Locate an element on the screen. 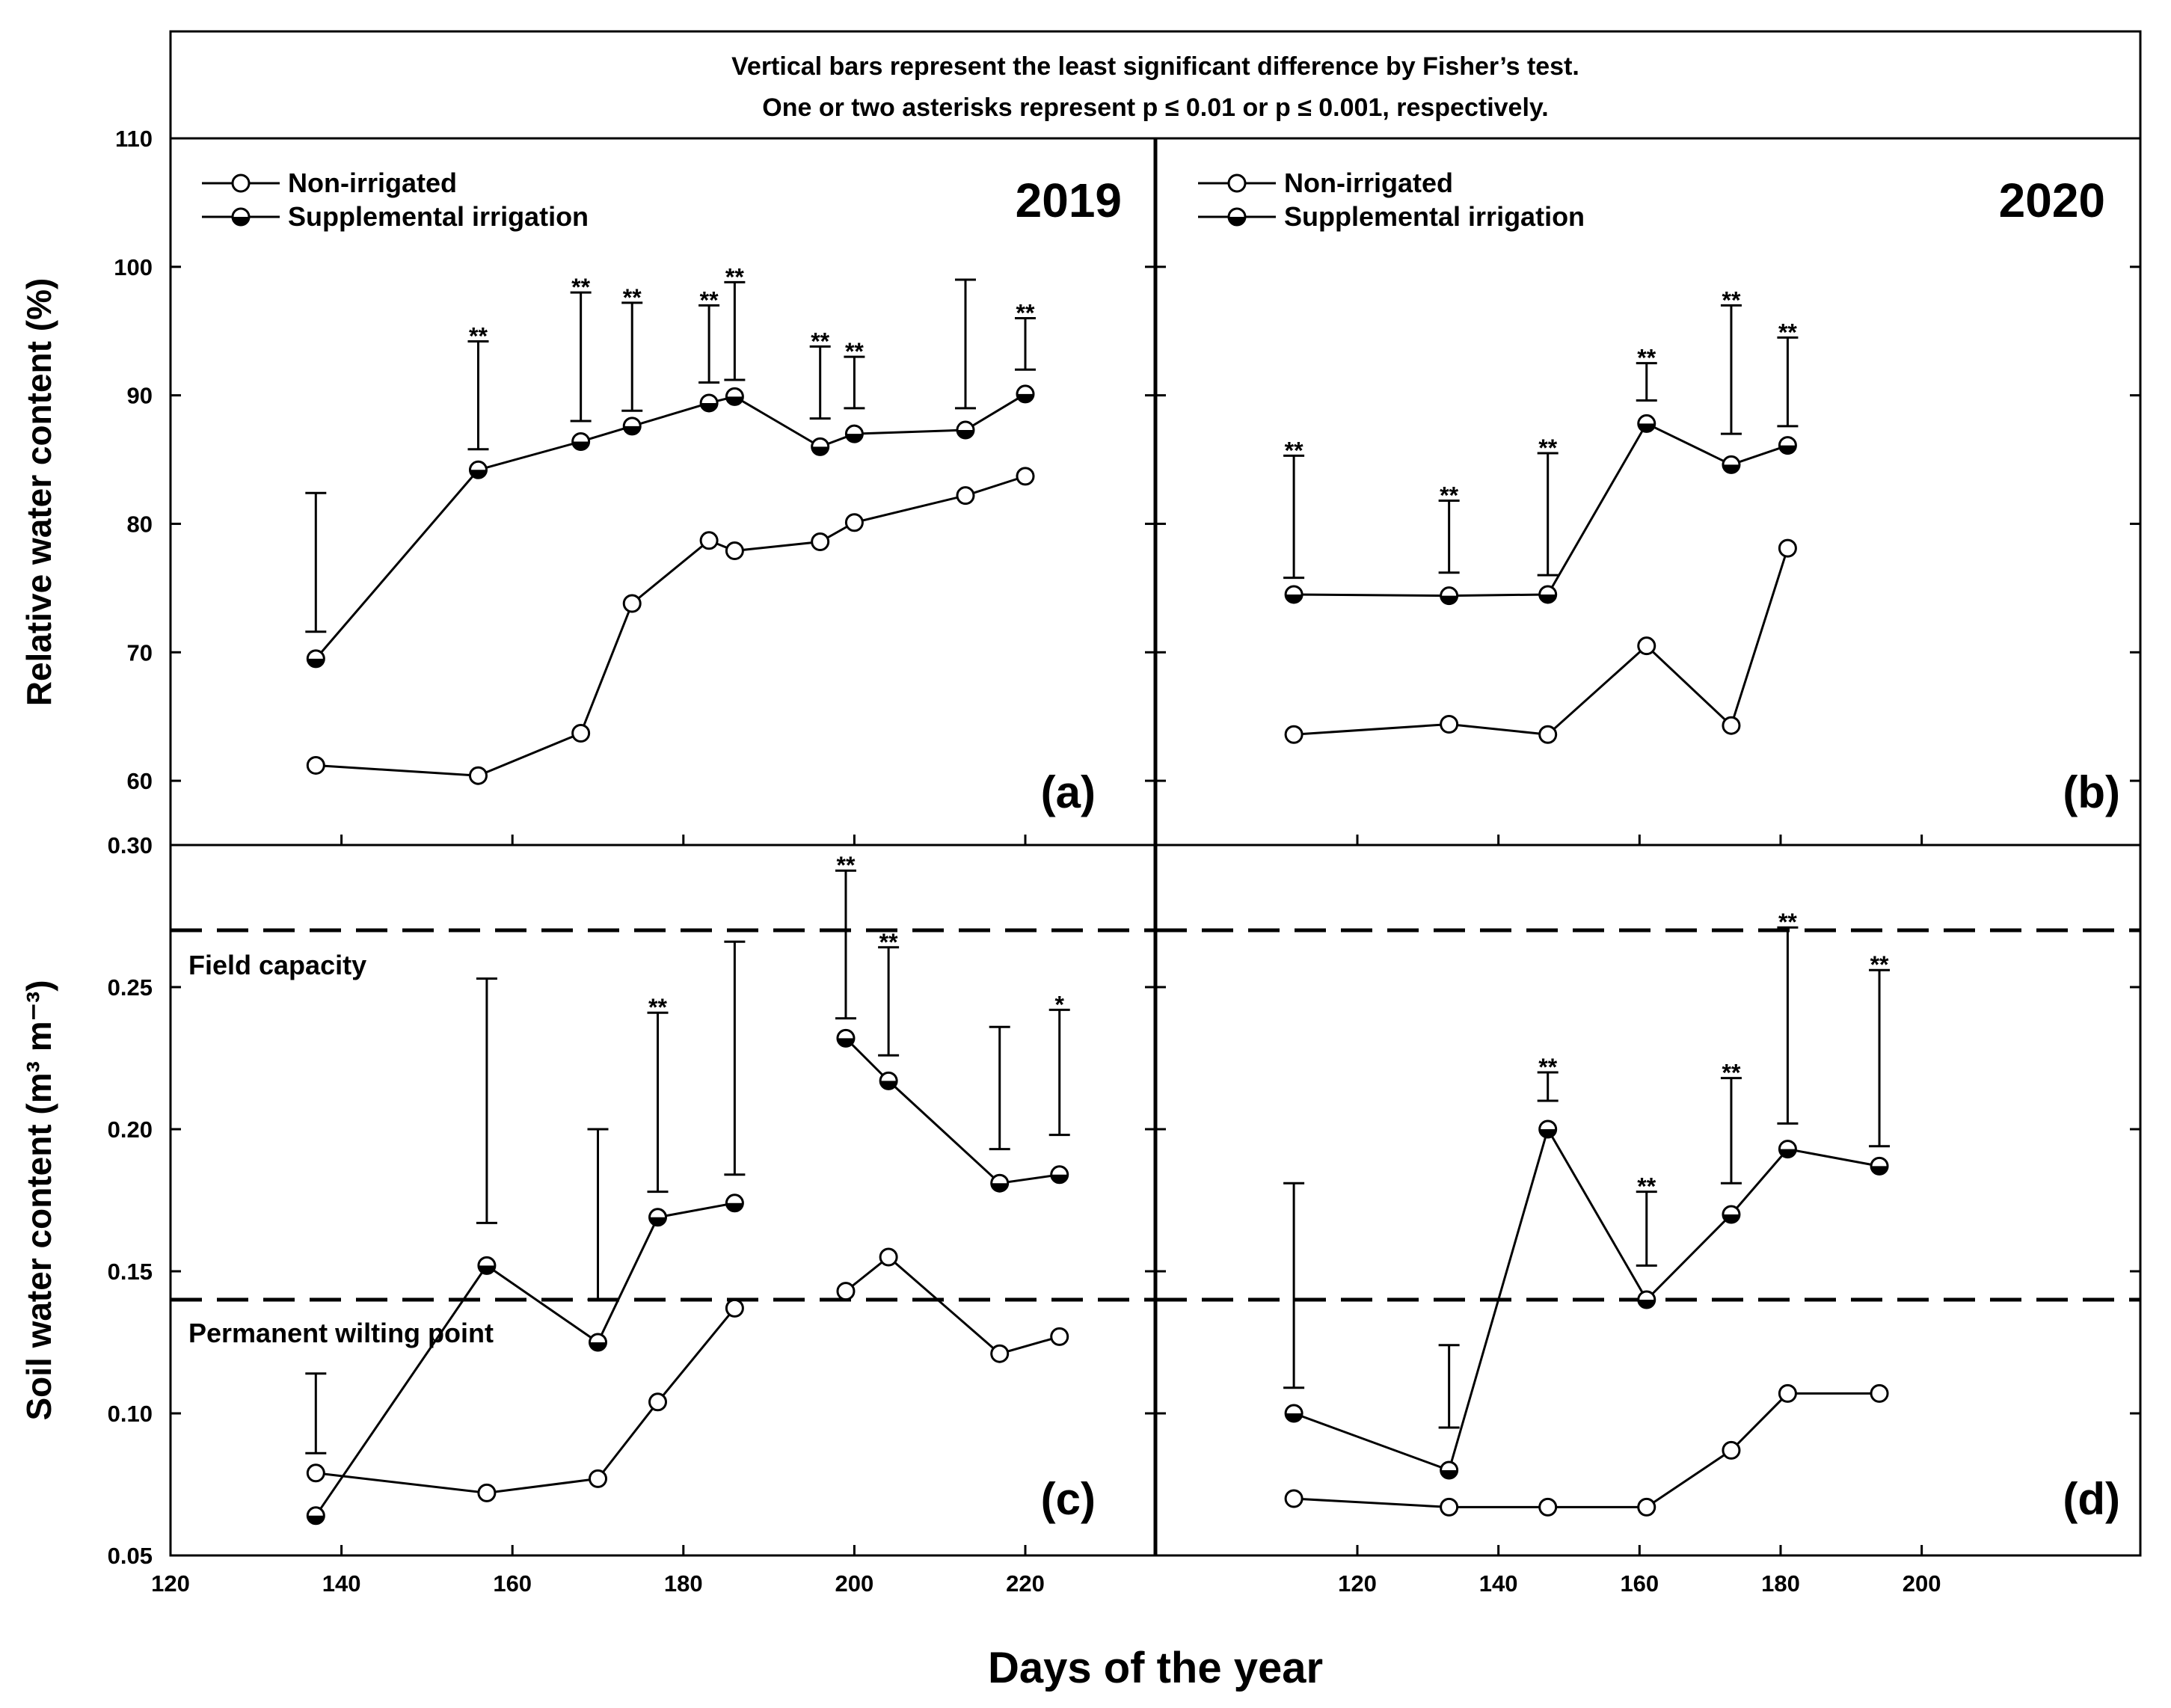  y-axis-title-top: Relative water content (%) is located at coordinates (38, 492).